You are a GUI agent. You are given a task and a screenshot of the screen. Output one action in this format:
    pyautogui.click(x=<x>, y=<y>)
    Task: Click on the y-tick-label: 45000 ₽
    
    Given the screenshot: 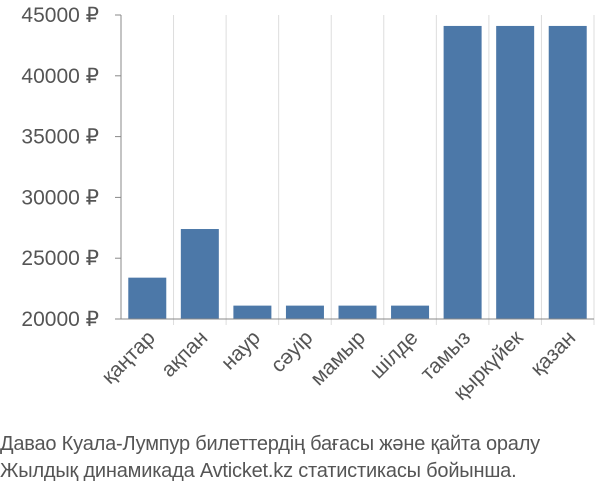 What is the action you would take?
    pyautogui.click(x=60, y=15)
    